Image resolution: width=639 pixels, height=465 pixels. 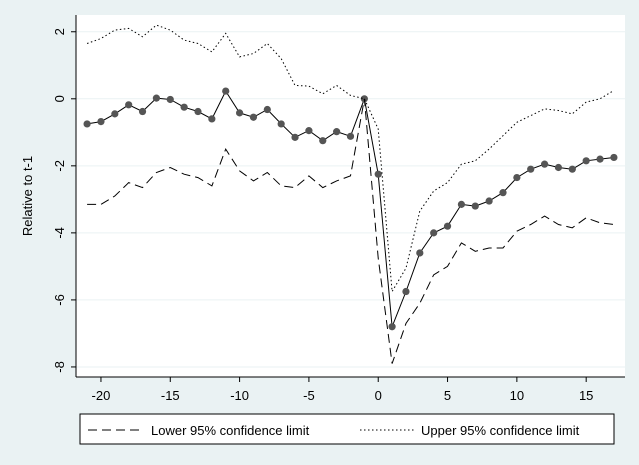 What do you see at coordinates (59, 233) in the screenshot?
I see `y-tick-label: -4` at bounding box center [59, 233].